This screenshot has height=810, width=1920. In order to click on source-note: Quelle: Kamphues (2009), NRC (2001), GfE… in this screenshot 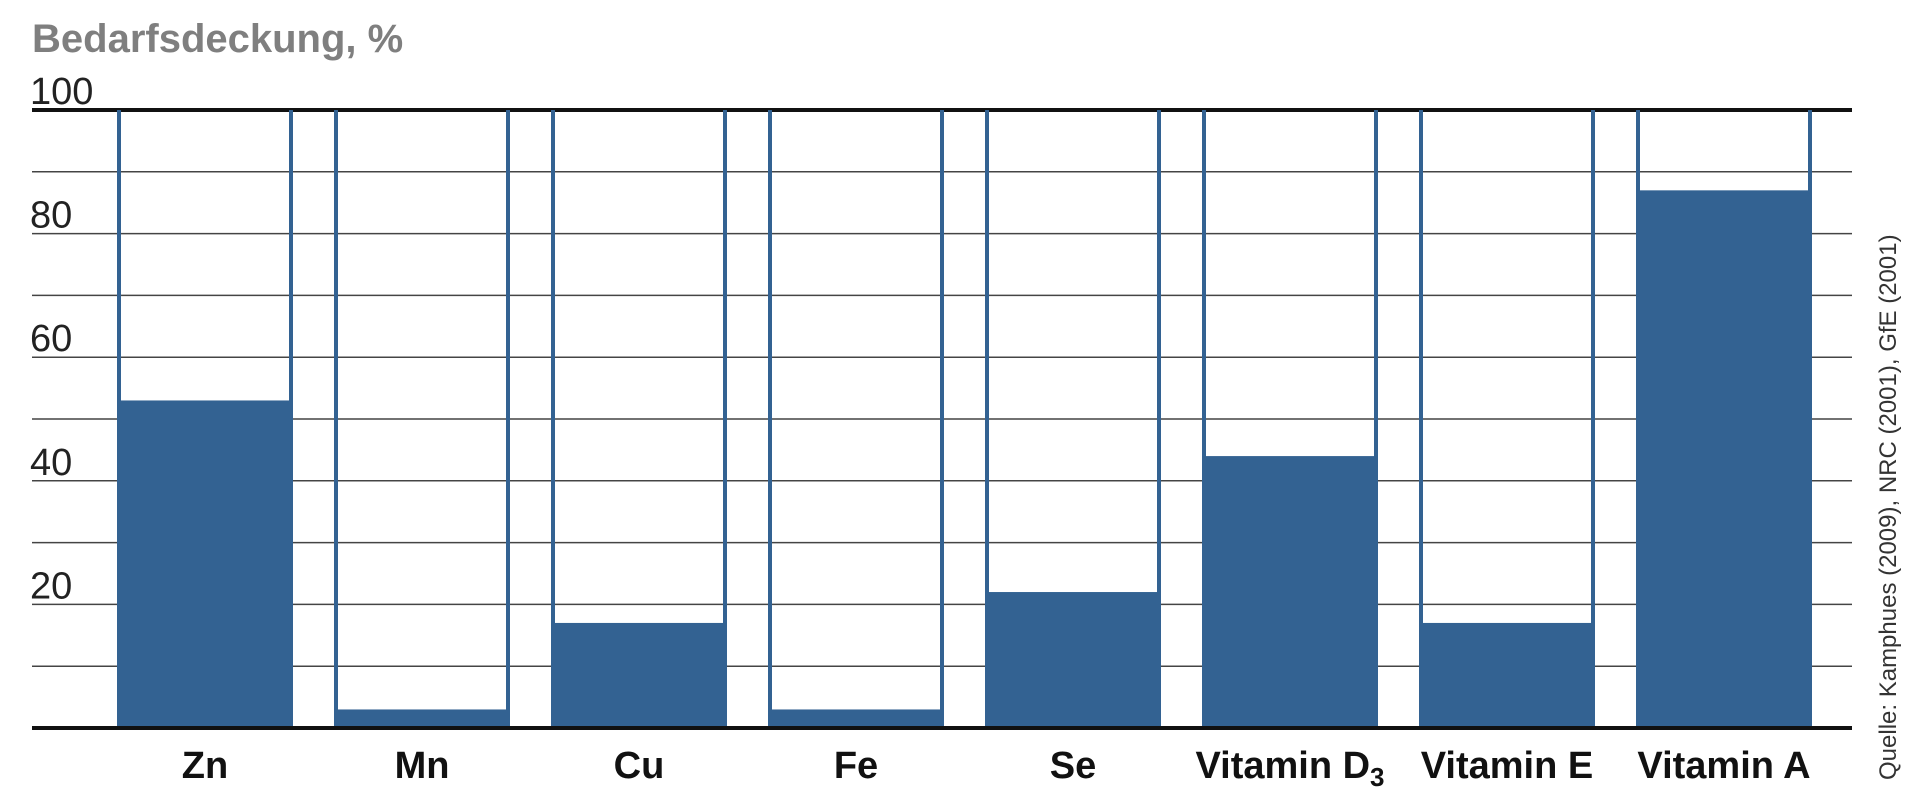, I will do `click(1888, 507)`.